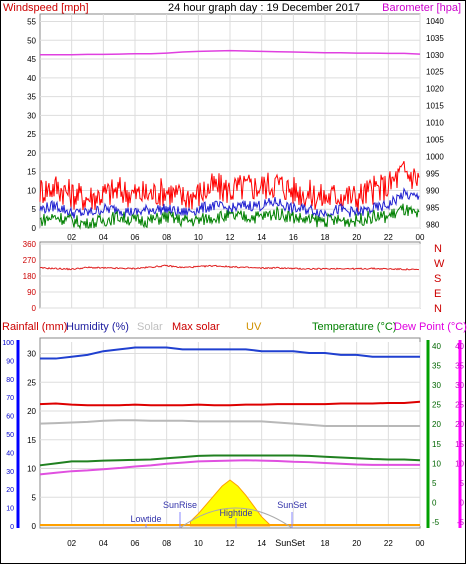 This screenshot has height=566, width=468. What do you see at coordinates (436, 522) in the screenshot?
I see `temperature-tick-label: -5` at bounding box center [436, 522].